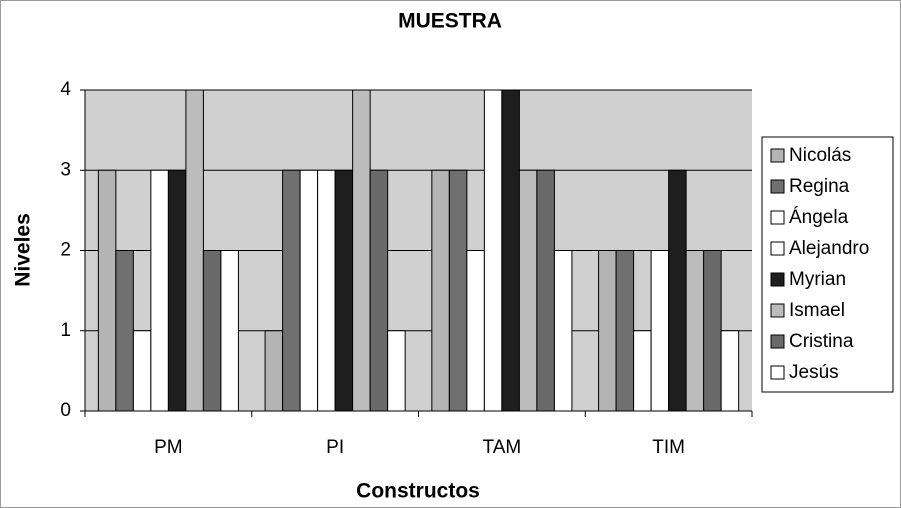 The width and height of the screenshot is (901, 508). Describe the element at coordinates (668, 447) in the screenshot. I see `x-tick-label: TIM` at that location.